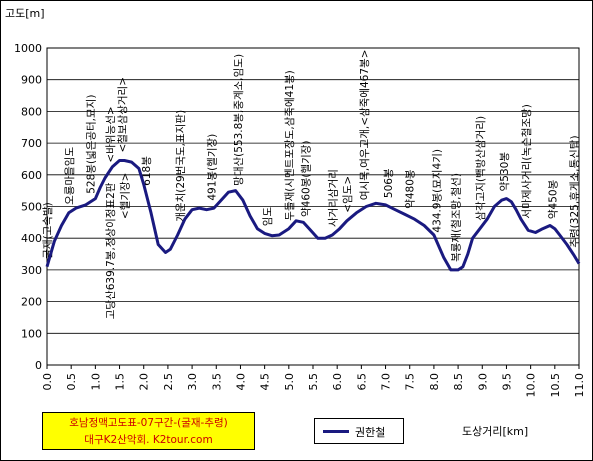  Describe the element at coordinates (410, 382) in the screenshot. I see `x-tick-label: 7.5` at that location.